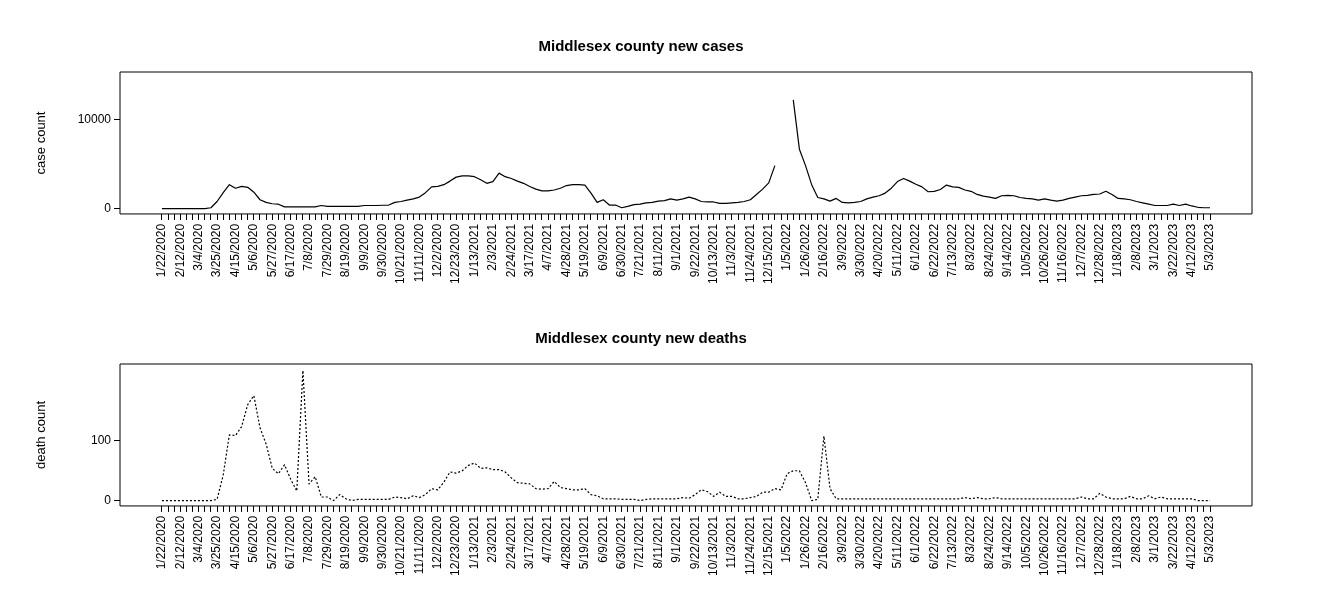 The height and width of the screenshot is (606, 1318). I want to click on x-tick-label: 10/21/2020, so click(400, 545).